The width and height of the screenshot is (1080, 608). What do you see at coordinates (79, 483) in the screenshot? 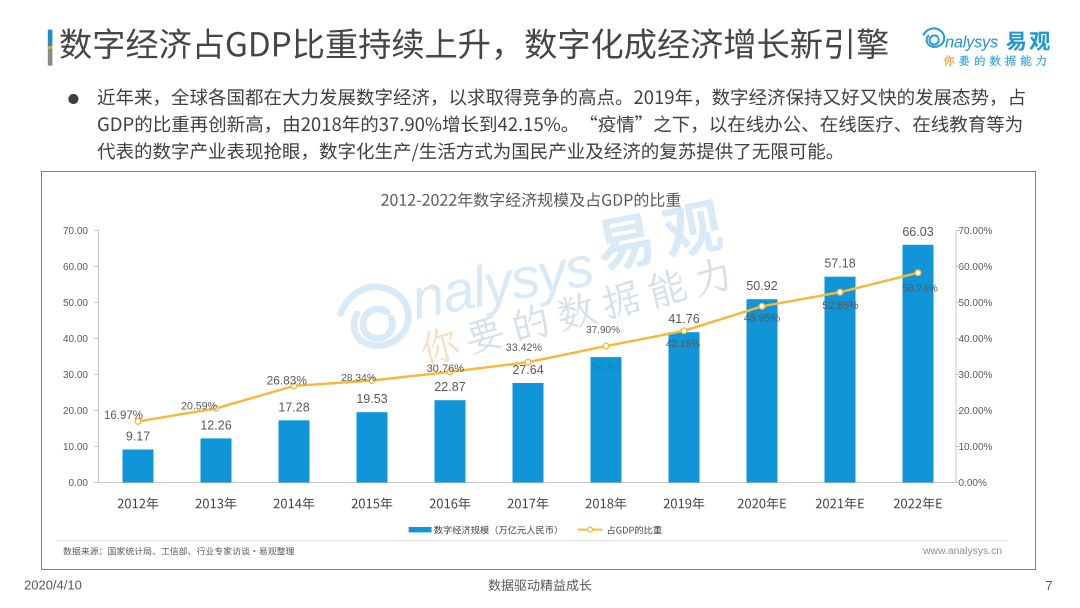
I see `svg-text: 0.00` at bounding box center [79, 483].